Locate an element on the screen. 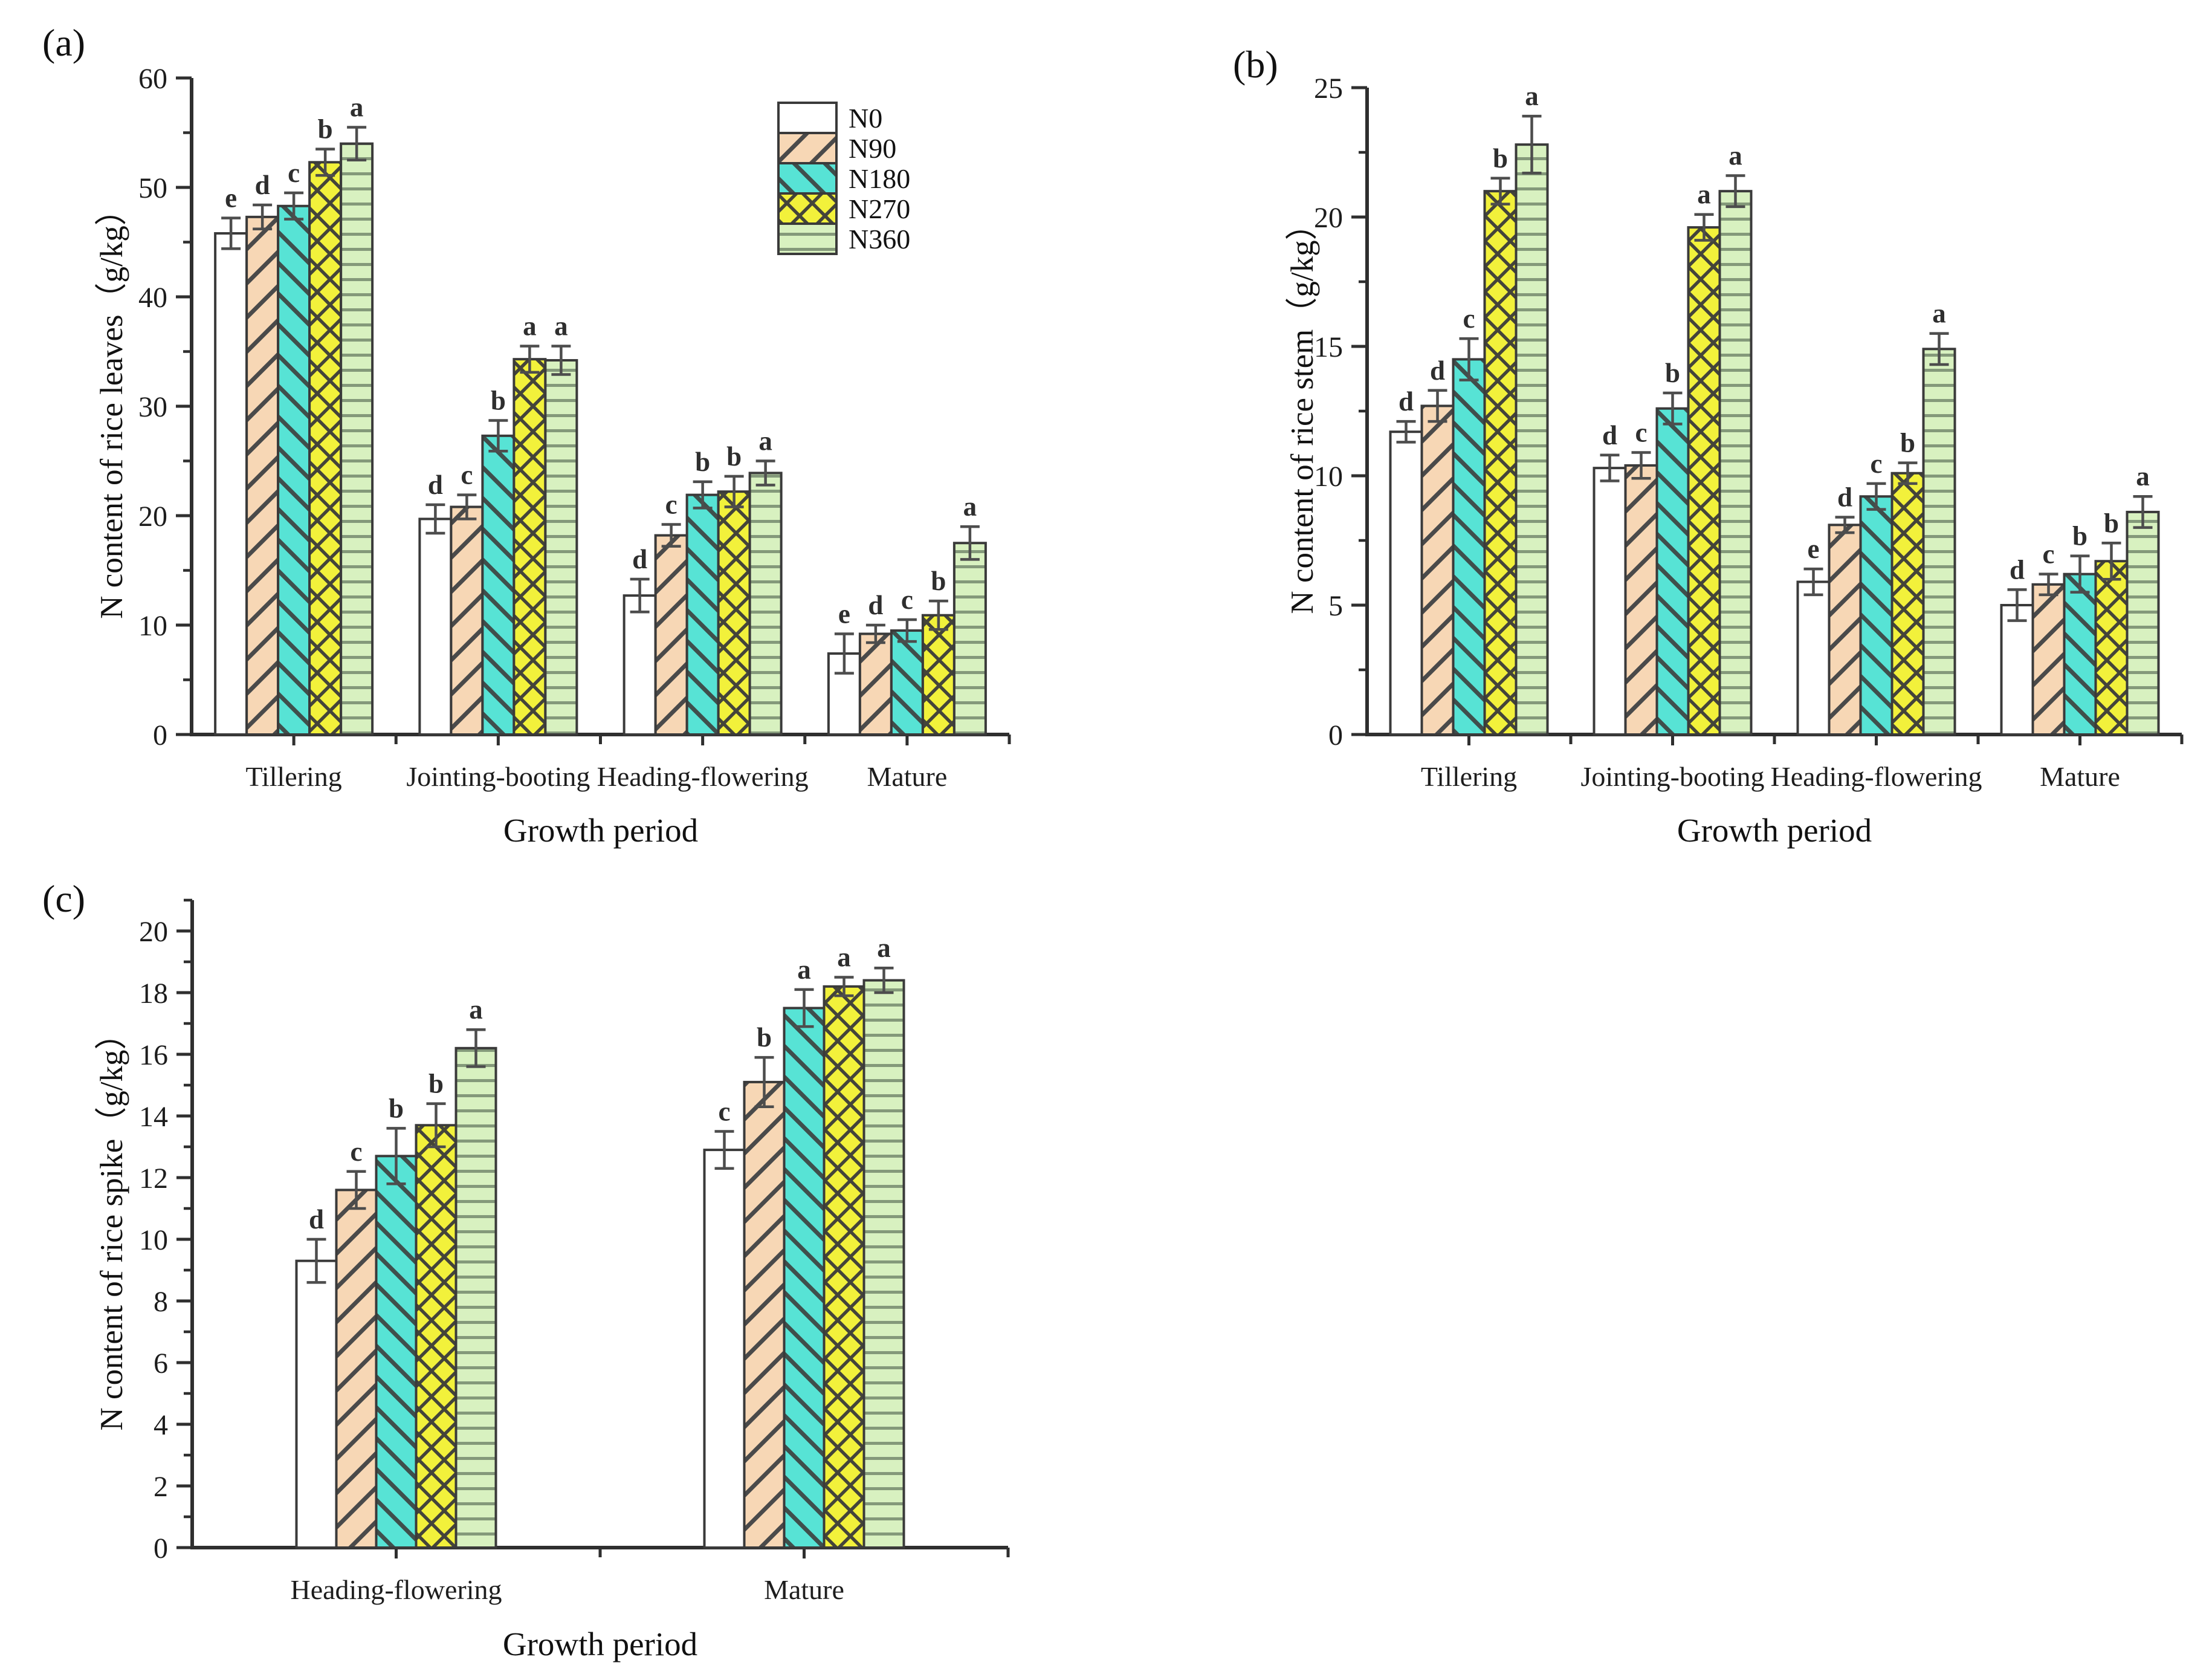  error-bars-a is located at coordinates (600, 400).